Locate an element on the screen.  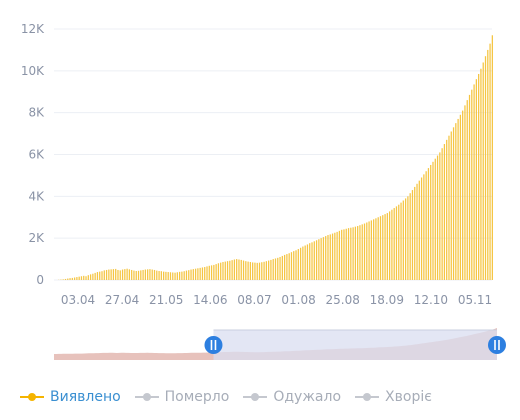
navigator-right-handle is located at coordinates (497, 345).